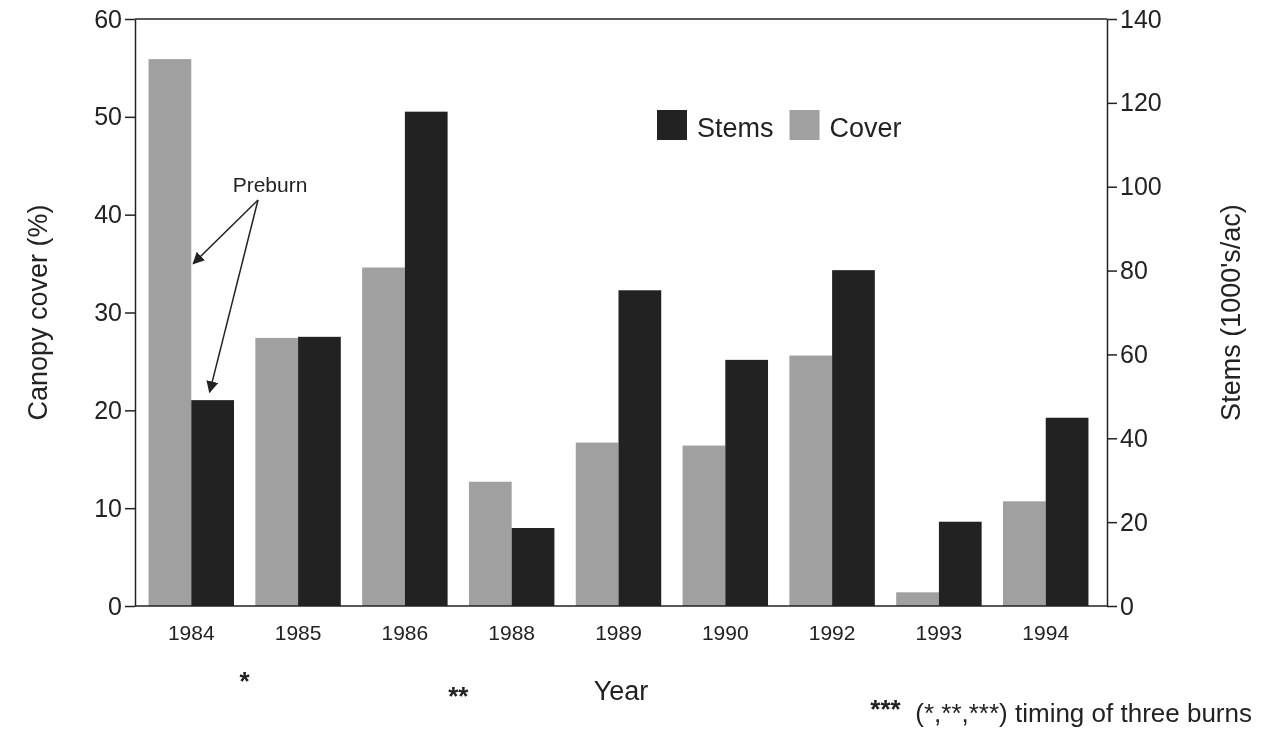 This screenshot has width=1264, height=731. Describe the element at coordinates (939, 632) in the screenshot. I see `x-tick-label: 1993` at that location.